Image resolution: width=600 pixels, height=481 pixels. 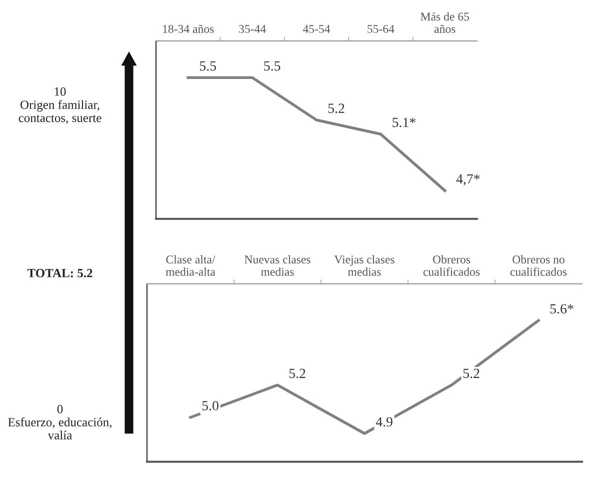 What do you see at coordinates (188, 28) in the screenshot?
I see `x-tick-label: 18-34 años` at bounding box center [188, 28].